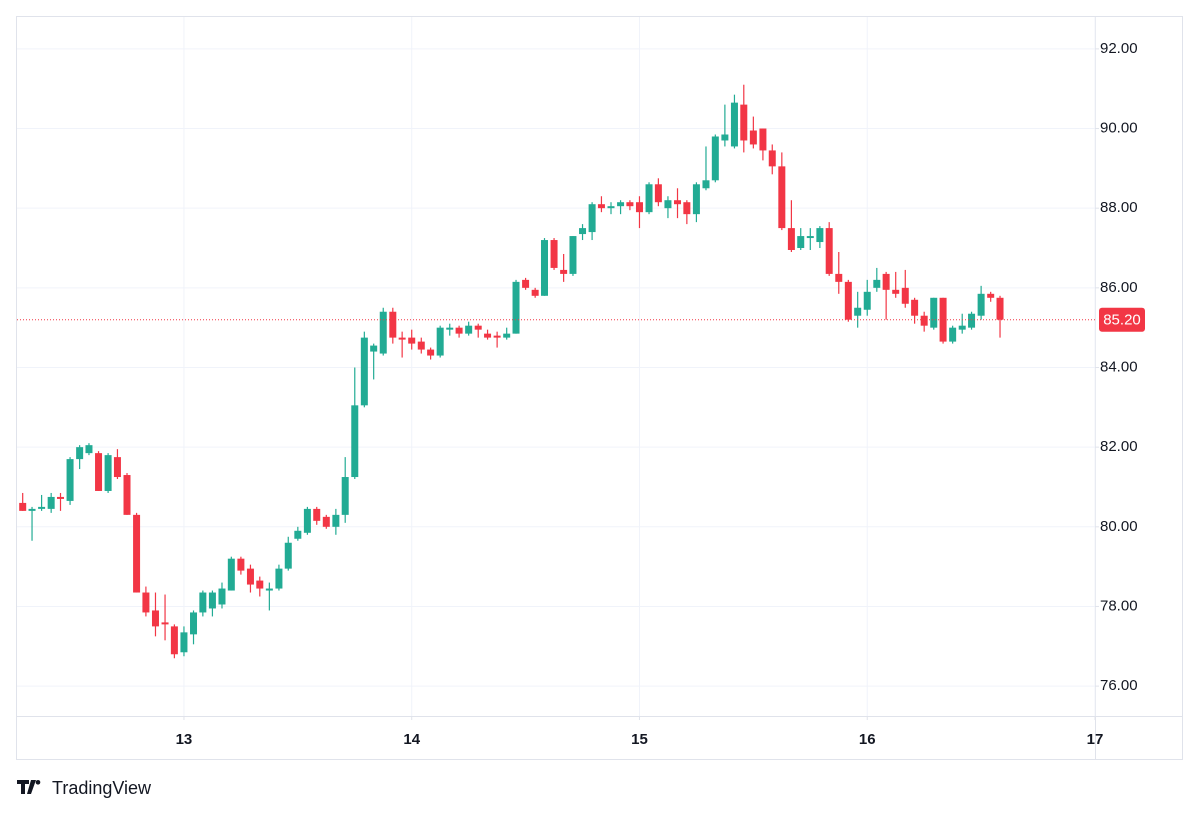  I want to click on x-tick-label: 17, so click(1095, 739).